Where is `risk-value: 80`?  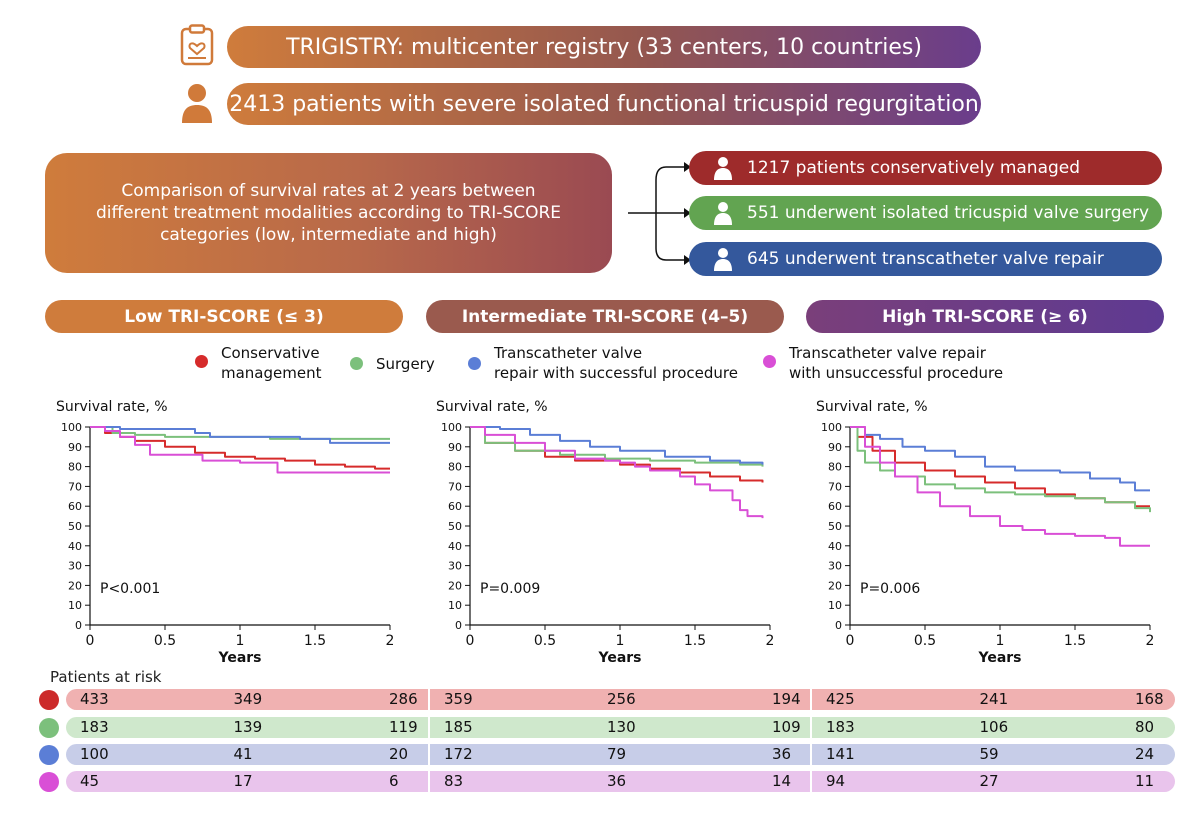 risk-value: 80 is located at coordinates (1145, 727).